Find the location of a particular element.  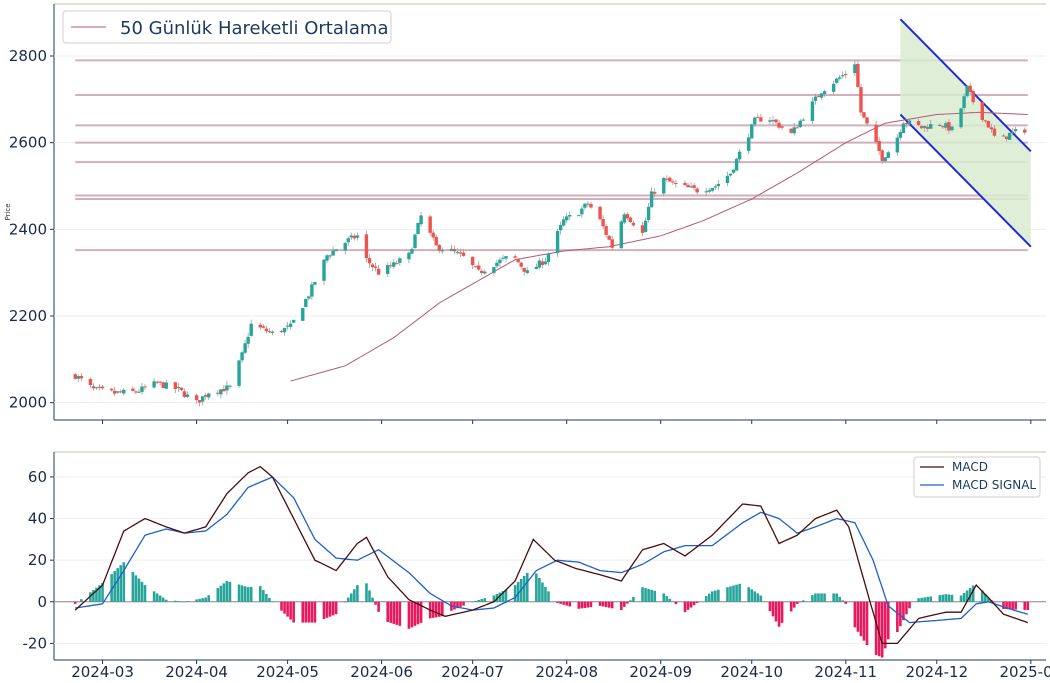

price-y-axis-label: Price is located at coordinates (8, 211).